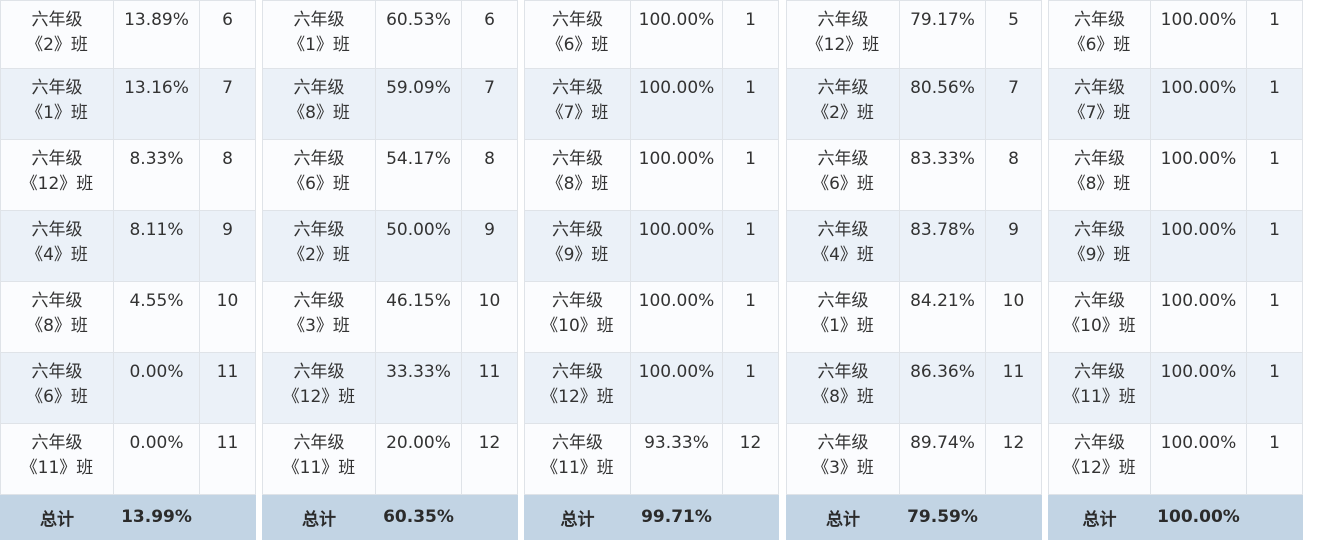 The height and width of the screenshot is (548, 1323). What do you see at coordinates (418, 372) in the screenshot?
I see `percentage-value: 33.33%` at bounding box center [418, 372].